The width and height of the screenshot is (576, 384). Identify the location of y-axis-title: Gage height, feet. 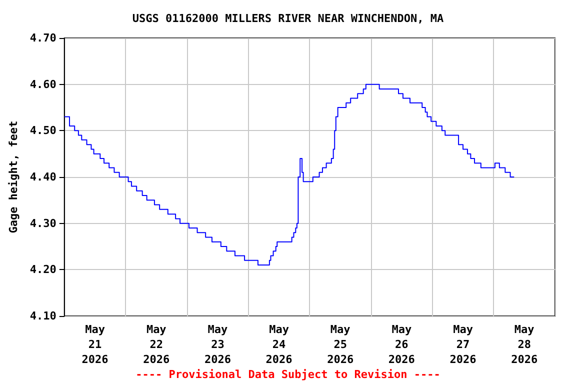
(13, 177).